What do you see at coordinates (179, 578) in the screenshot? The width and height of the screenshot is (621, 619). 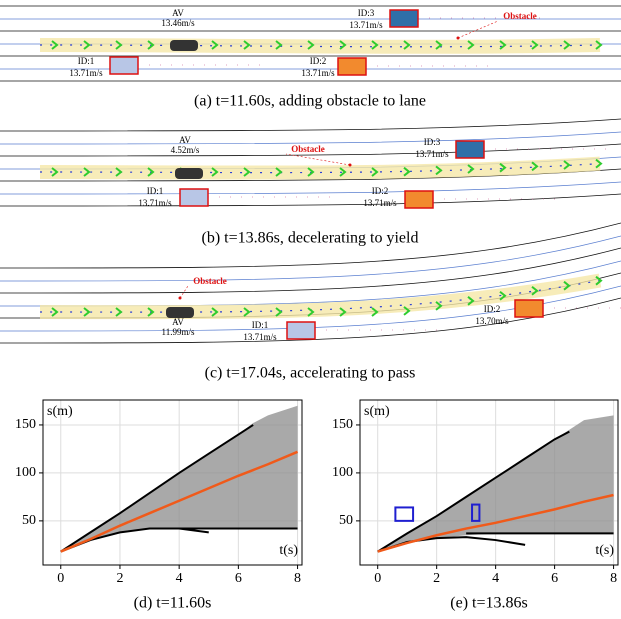 I see `x-tick-label: 4` at bounding box center [179, 578].